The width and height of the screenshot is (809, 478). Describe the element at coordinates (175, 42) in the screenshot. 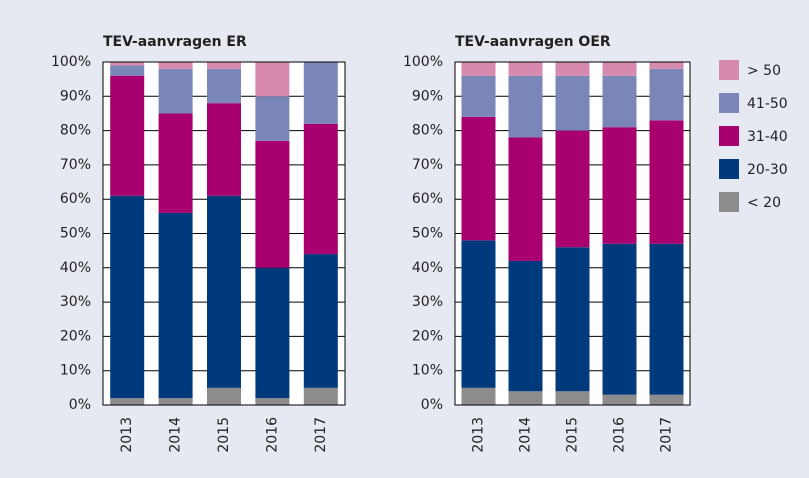

I see `chart-title: TEV-aanvragen ER` at that location.